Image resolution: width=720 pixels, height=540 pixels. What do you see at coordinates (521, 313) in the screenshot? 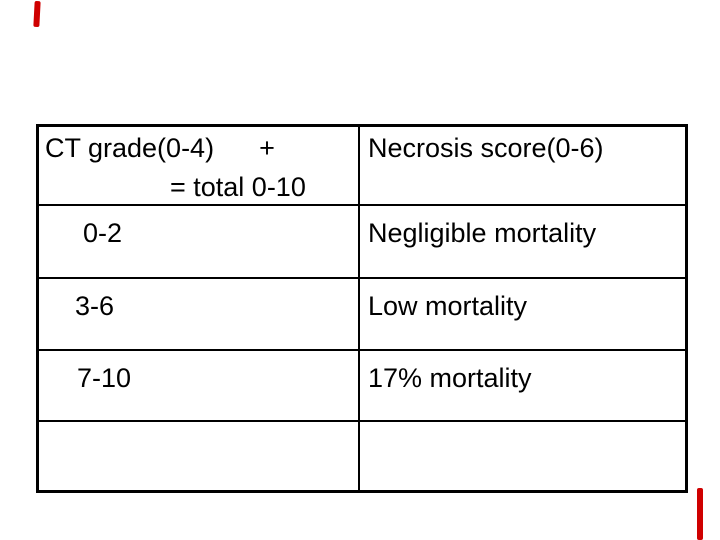
I see `table-row-mortality-cell: Low mortality` at bounding box center [521, 313].